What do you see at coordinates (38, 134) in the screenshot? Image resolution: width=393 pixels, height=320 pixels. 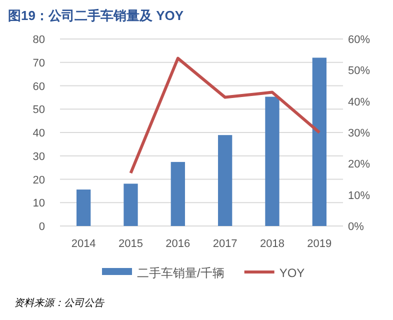 I see `y-tick-label: 40` at bounding box center [38, 134].